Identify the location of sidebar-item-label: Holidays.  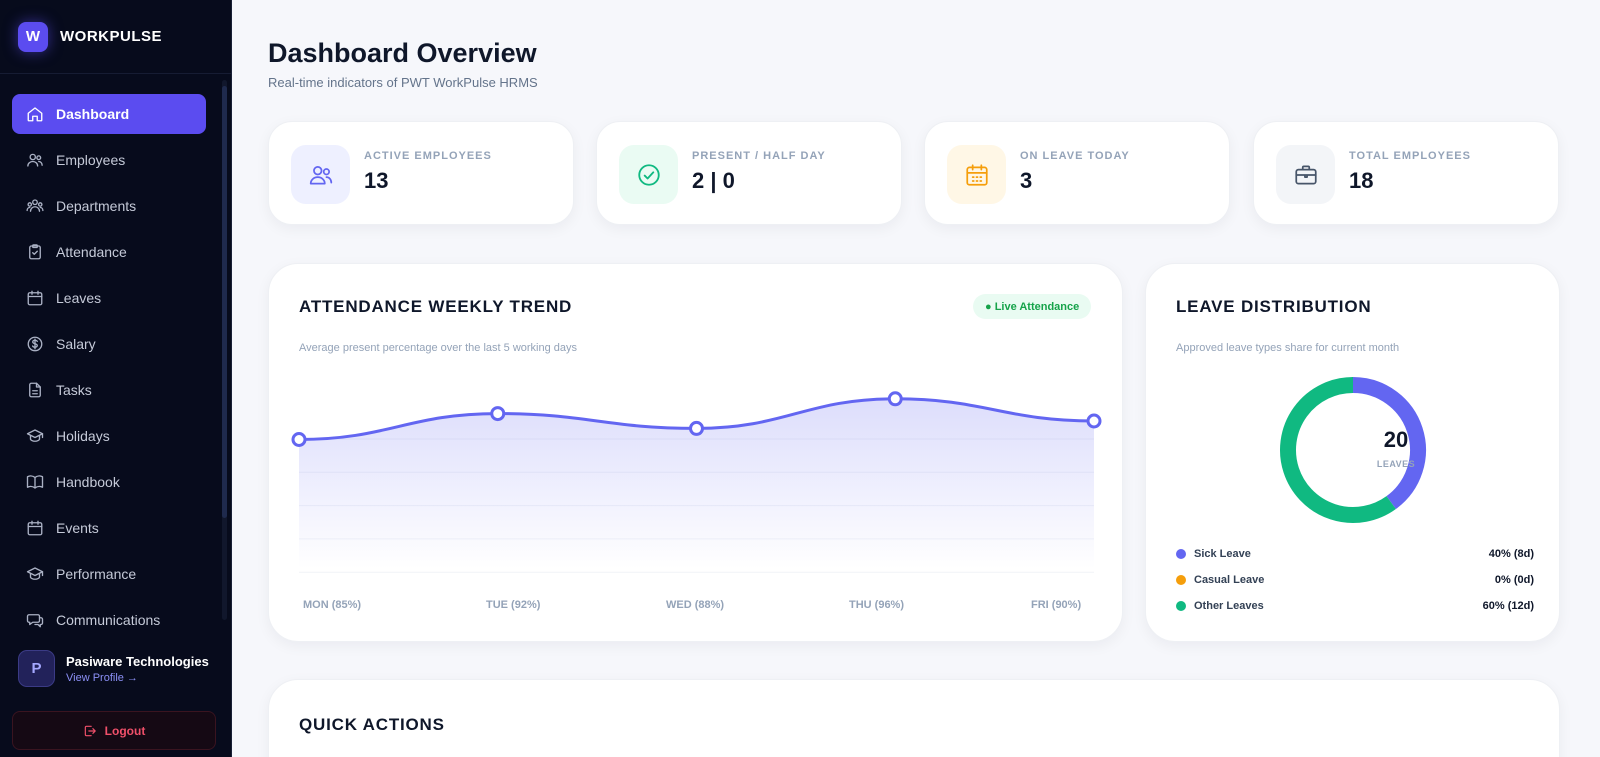
(83, 436).